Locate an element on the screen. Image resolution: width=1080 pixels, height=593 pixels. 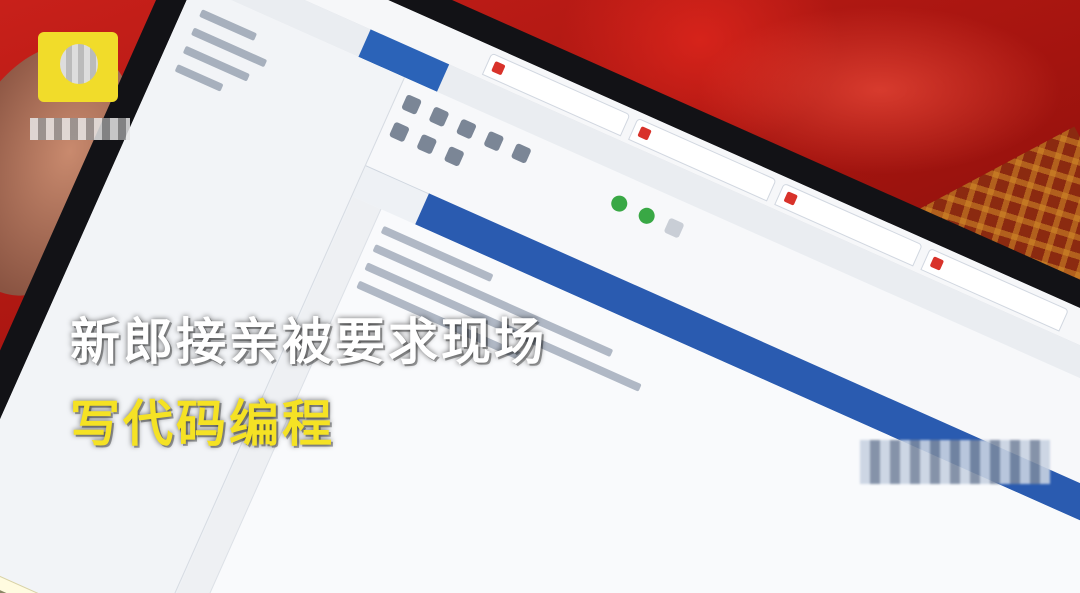
caption-line-1: 新郎接亲被要求现场 is located at coordinates (308, 342).